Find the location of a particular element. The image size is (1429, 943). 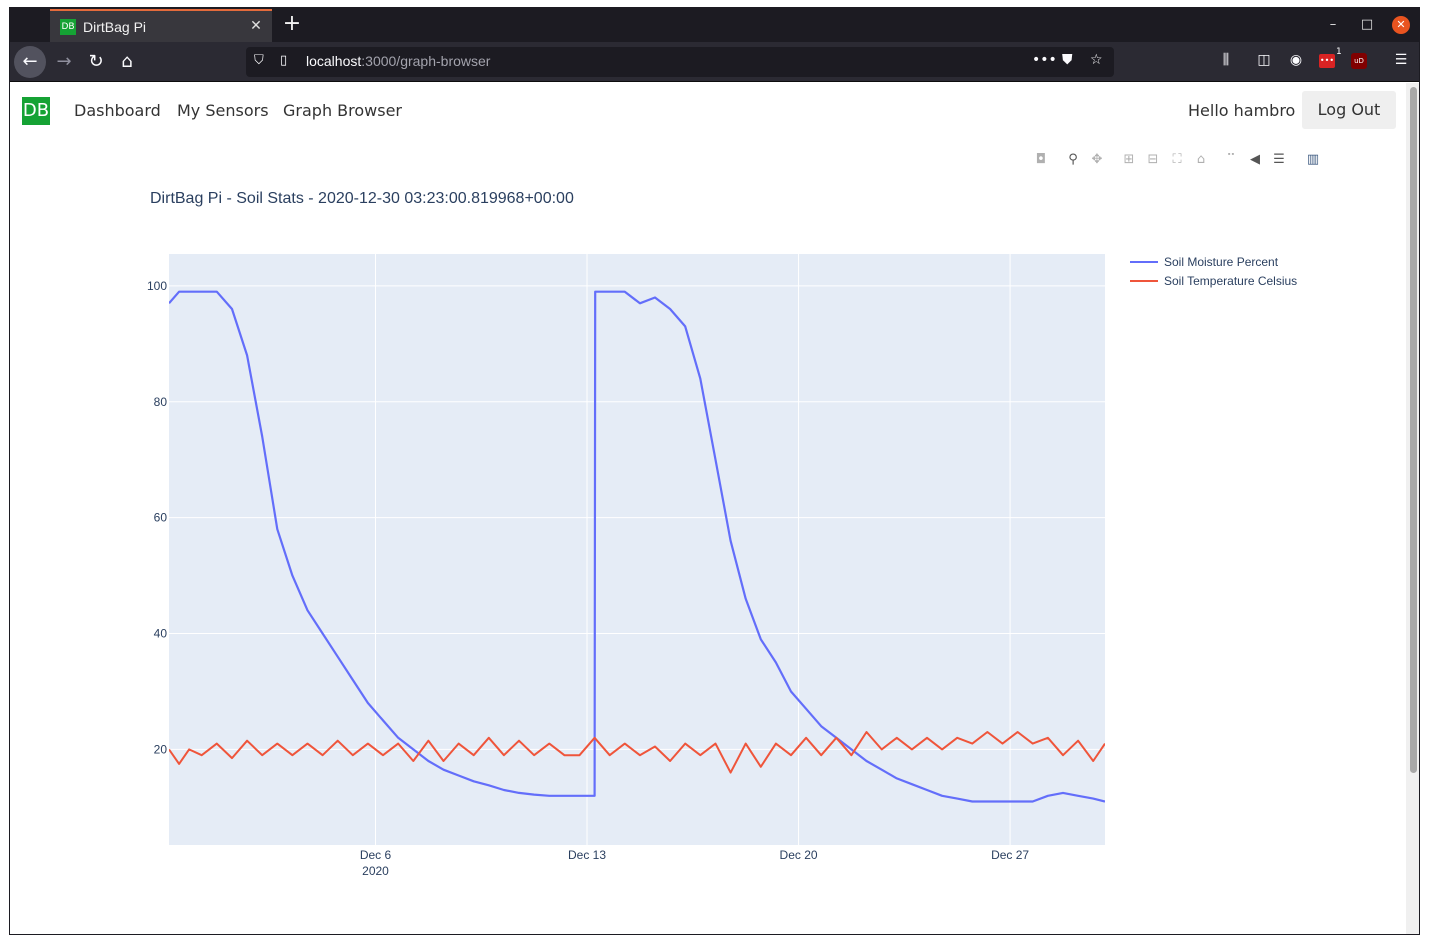

y-tick-label: 20 is located at coordinates (161, 749).